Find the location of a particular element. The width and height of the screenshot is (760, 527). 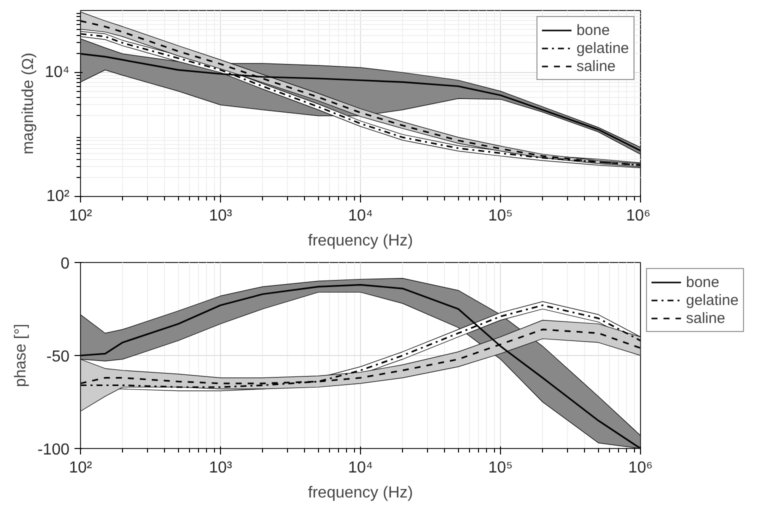

y-tick-label: -50 is located at coordinates (58, 357).